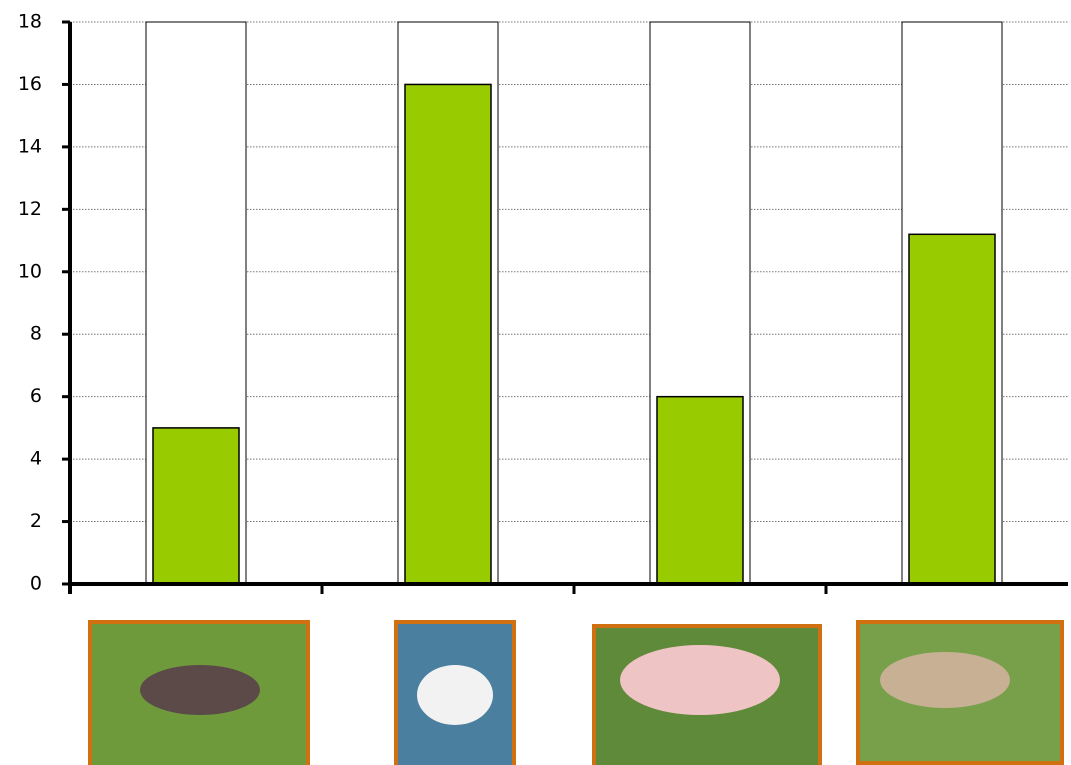  What do you see at coordinates (30, 271) in the screenshot?
I see `y-tick-label: 10` at bounding box center [30, 271].